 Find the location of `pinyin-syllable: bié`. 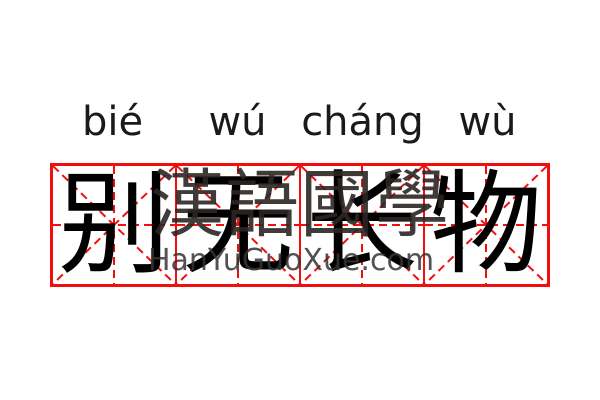

pinyin-syllable: bié is located at coordinates (112, 122).